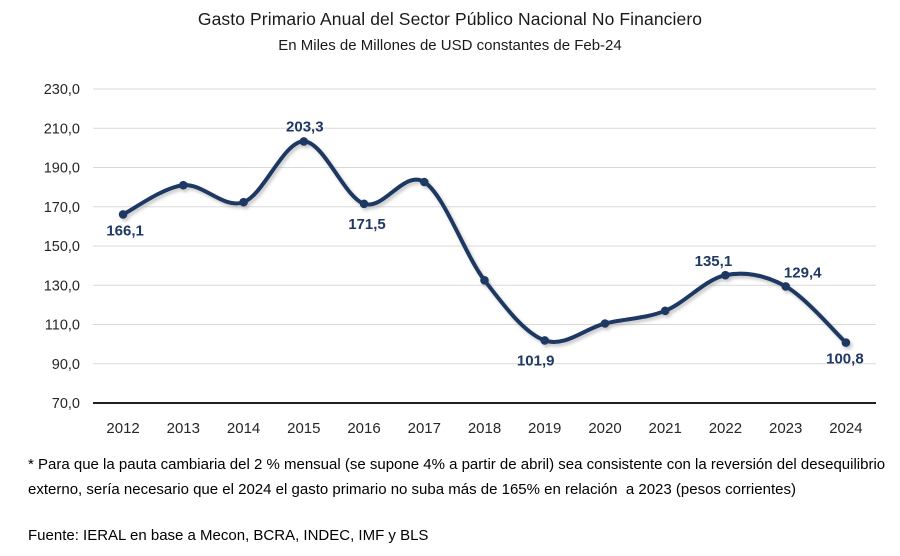 Image resolution: width=900 pixels, height=556 pixels. What do you see at coordinates (183, 428) in the screenshot?
I see `x-axis-tick-label: 2013` at bounding box center [183, 428].